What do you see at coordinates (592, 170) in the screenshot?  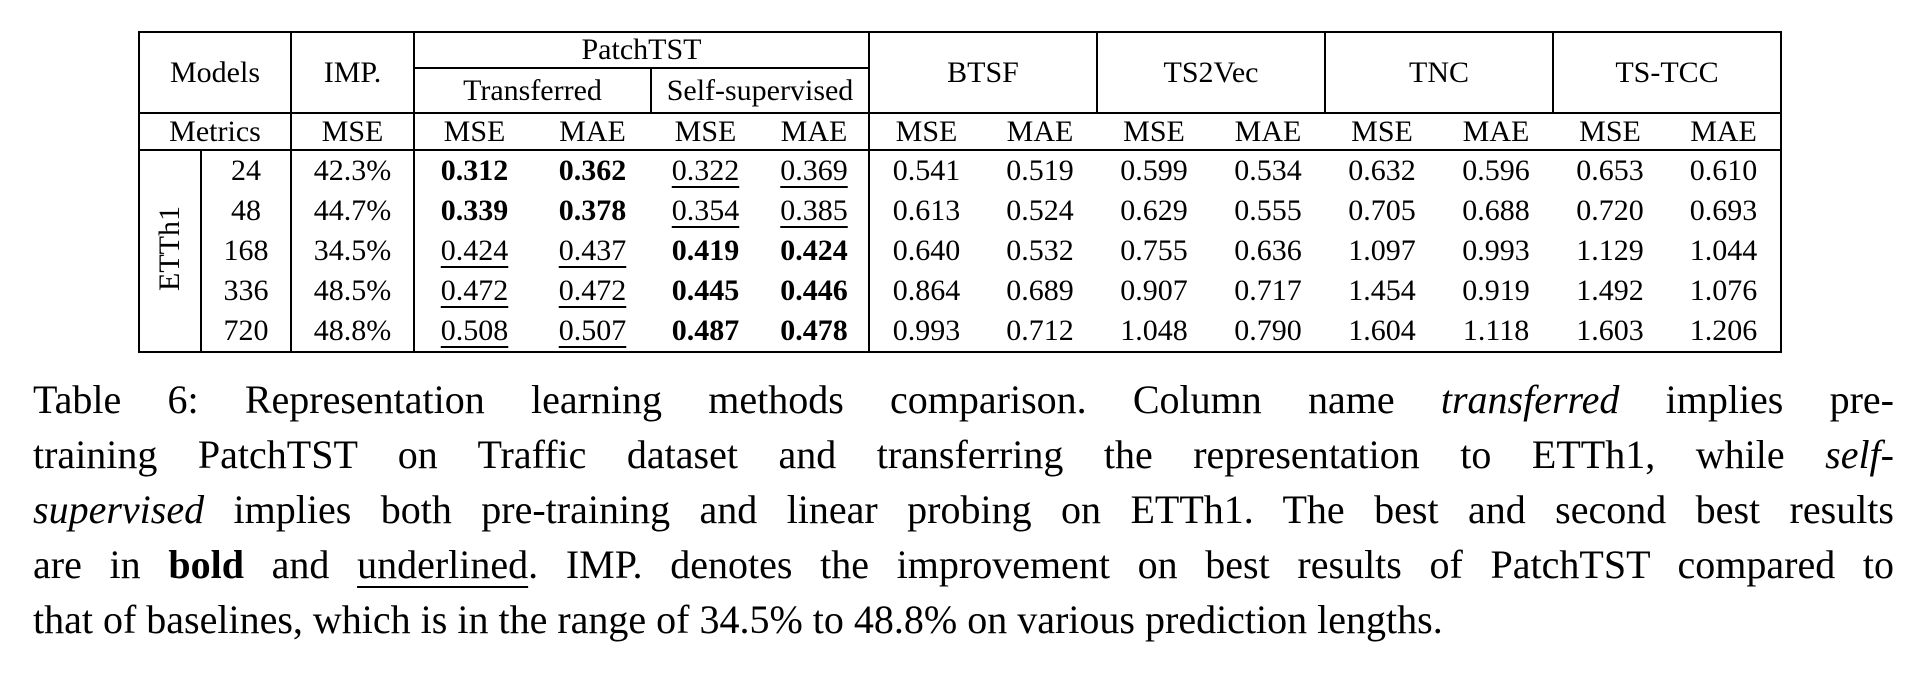 I see `value-cell: 0.362` at bounding box center [592, 170].